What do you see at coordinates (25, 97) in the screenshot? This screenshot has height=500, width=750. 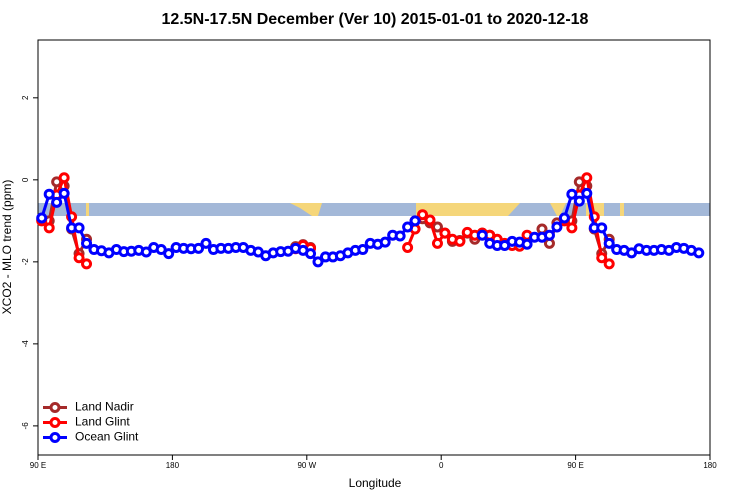 I see `y-tick-label: 2` at bounding box center [25, 97].